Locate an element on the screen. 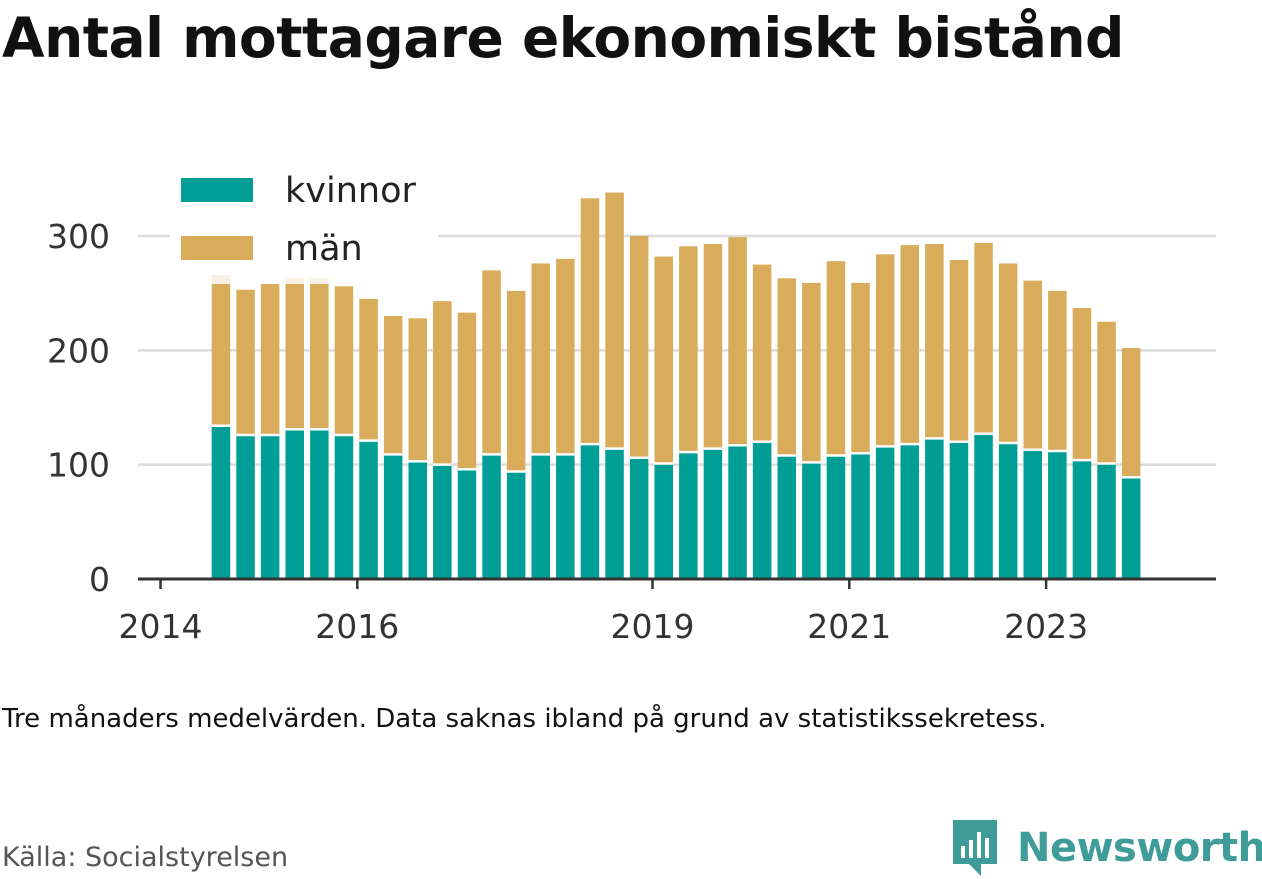 This screenshot has height=879, width=1262. legend-label-kvinnor: kvinnor is located at coordinates (350, 191).